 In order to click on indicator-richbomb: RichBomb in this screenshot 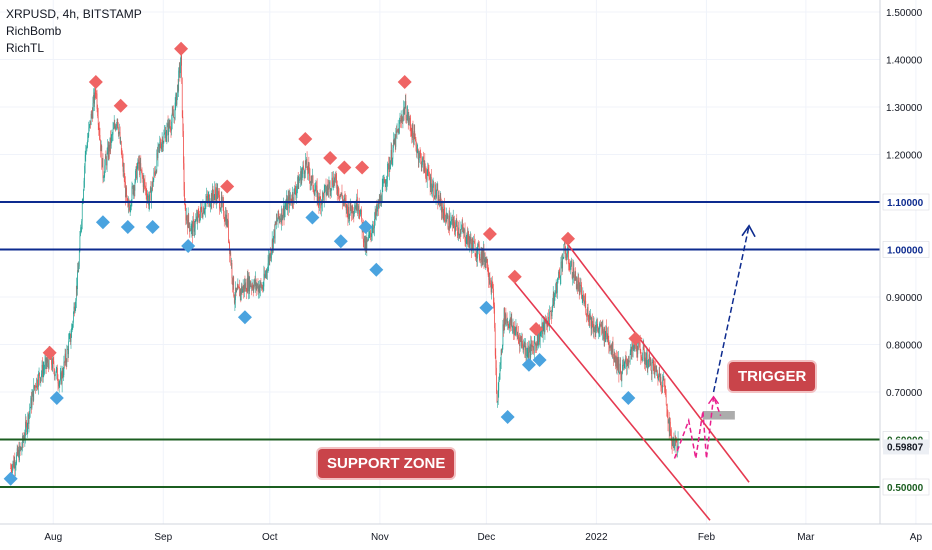, I will do `click(34, 31)`.